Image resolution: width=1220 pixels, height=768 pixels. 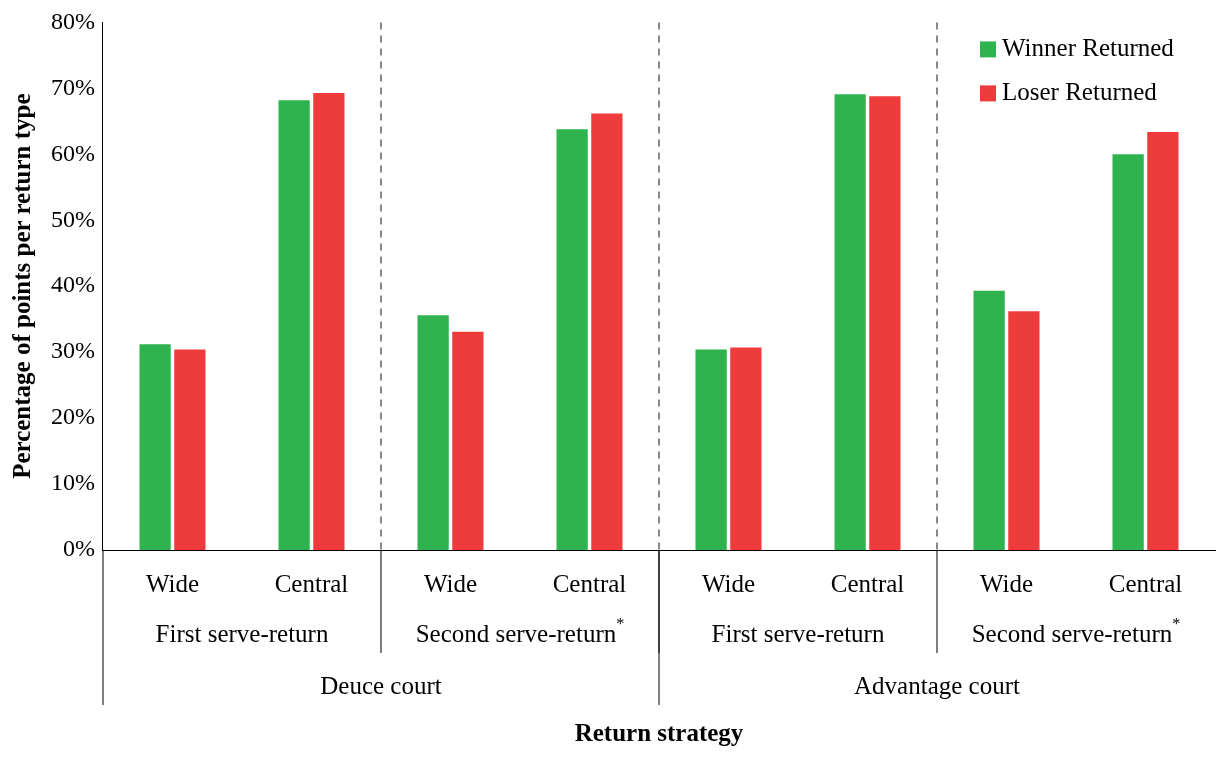 What do you see at coordinates (937, 685) in the screenshot?
I see `text: Advantage court` at bounding box center [937, 685].